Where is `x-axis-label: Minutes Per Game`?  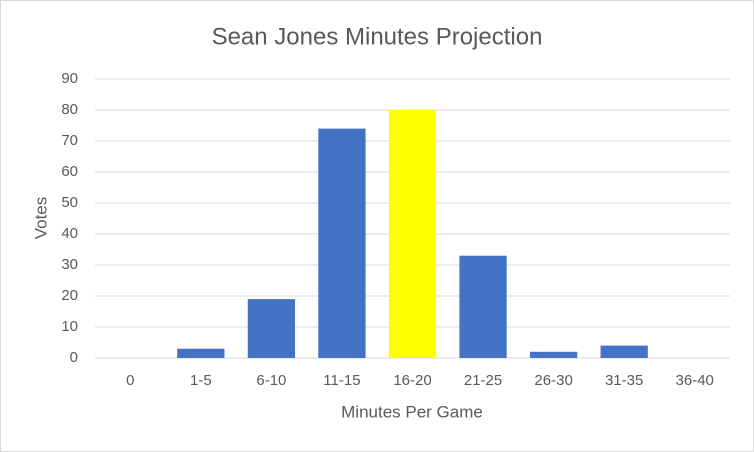
x-axis-label: Minutes Per Game is located at coordinates (412, 411).